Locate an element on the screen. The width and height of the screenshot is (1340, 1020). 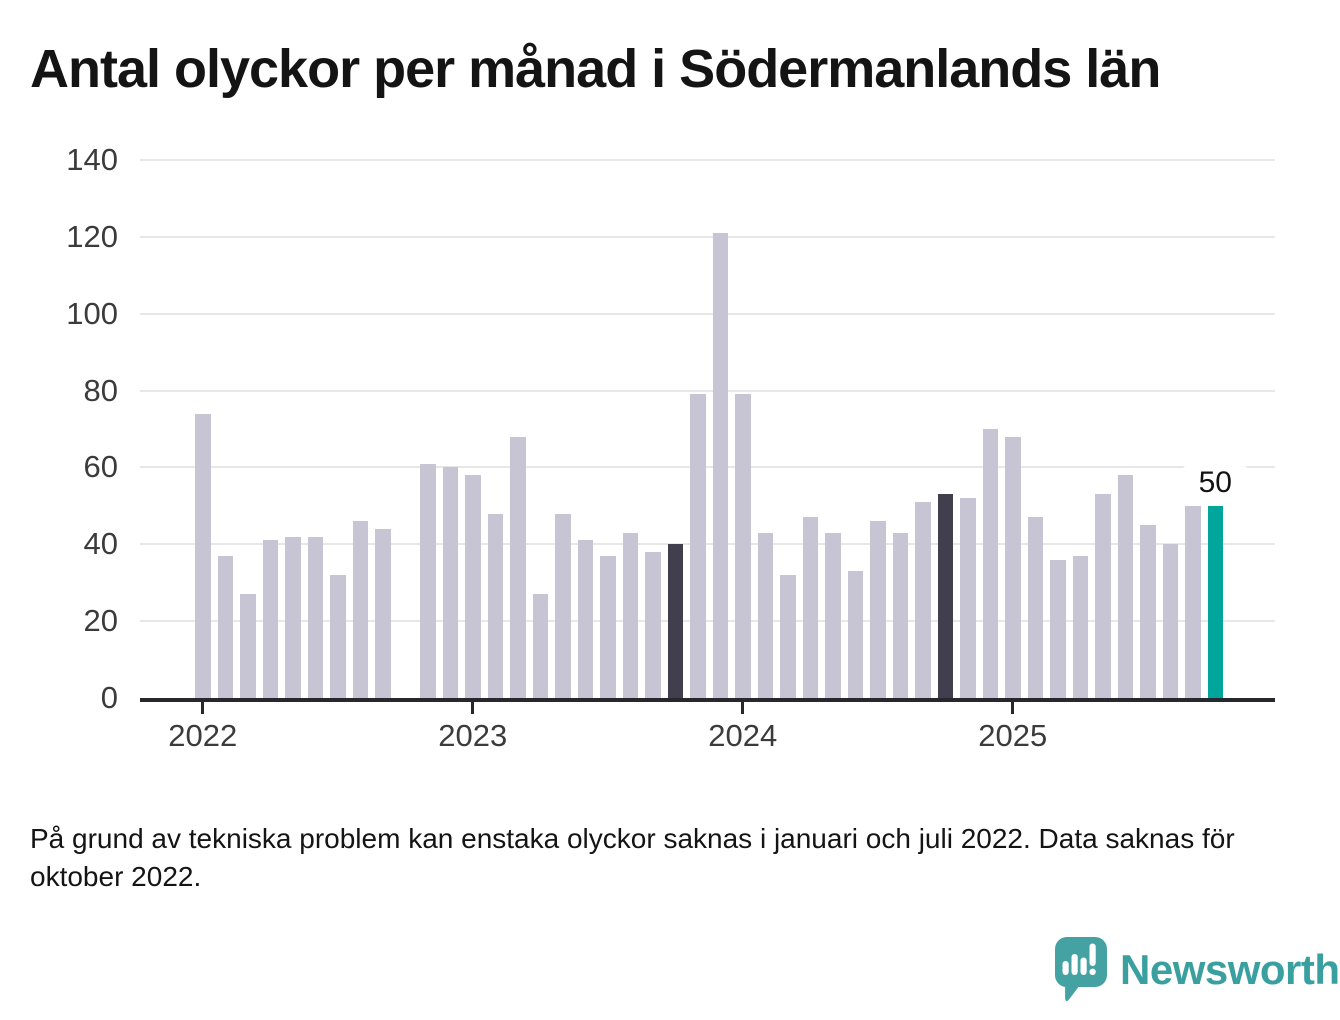
x-axis-year-label-2023: 2023 is located at coordinates (473, 735).